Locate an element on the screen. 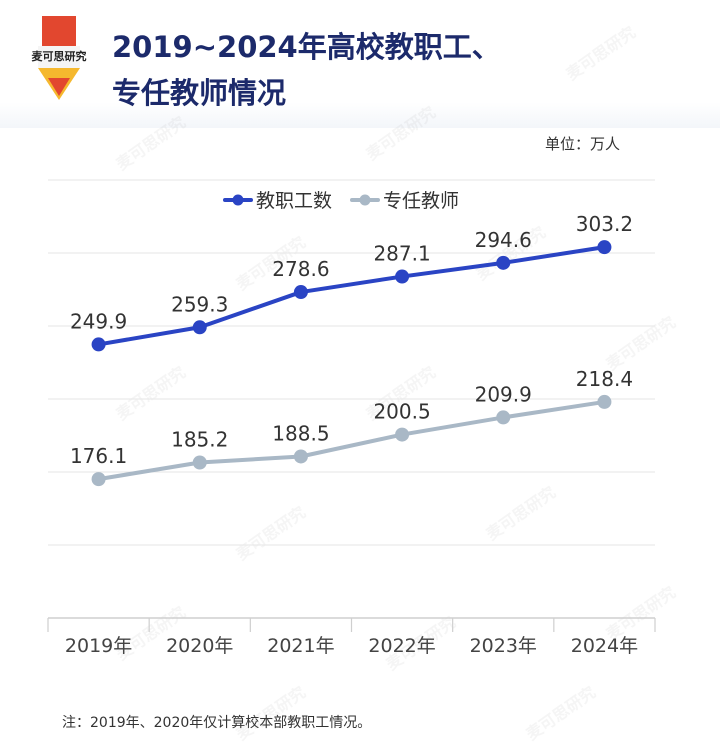  x-tick-label: 2022年 is located at coordinates (401, 646).